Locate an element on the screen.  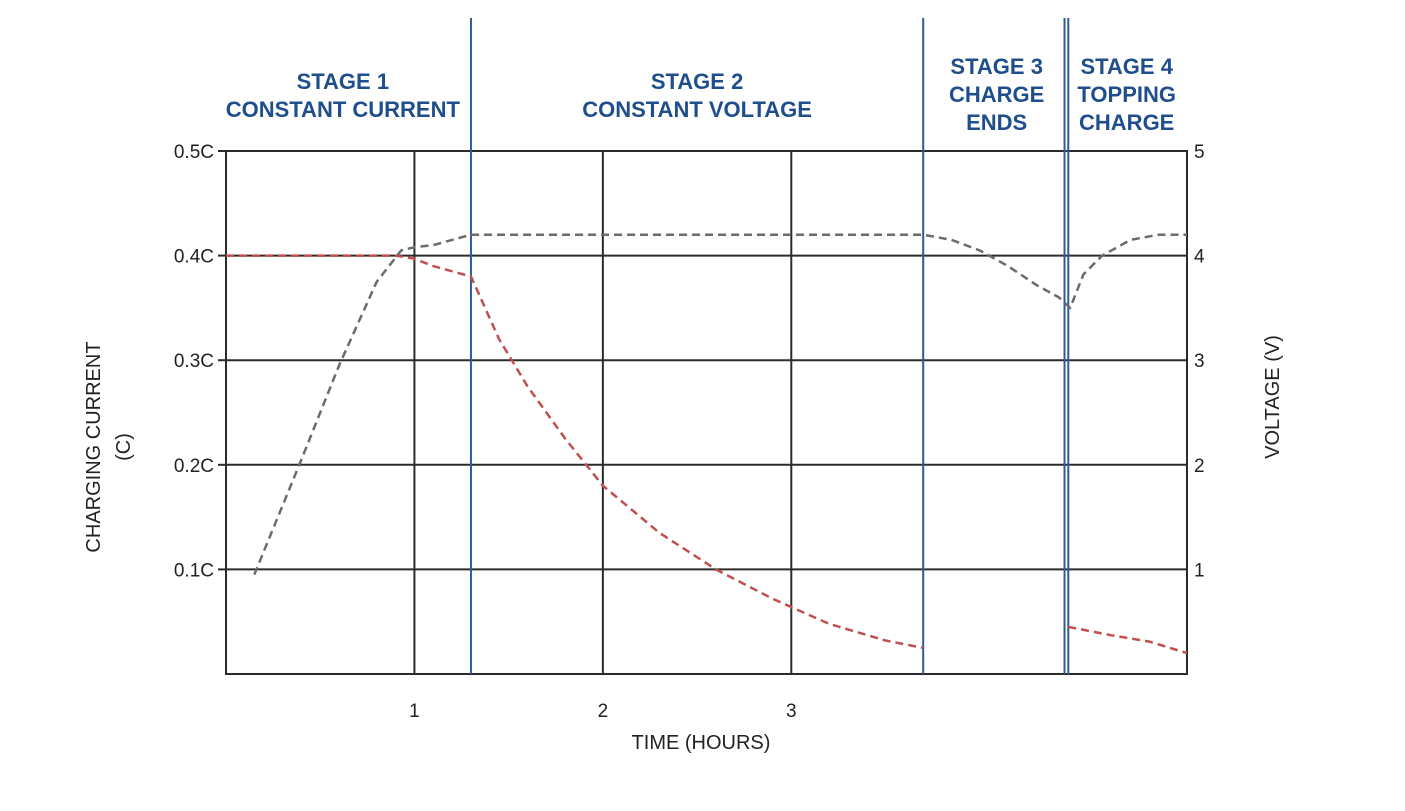
y-tick-label-right: 3 is located at coordinates (1199, 361).